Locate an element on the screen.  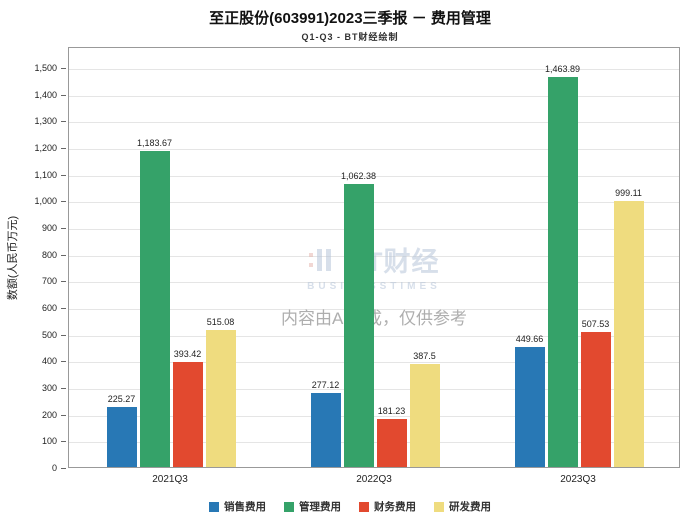
chart-subtitle: Q1-Q3 - BT财经绘制 is located at coordinates (350, 37).